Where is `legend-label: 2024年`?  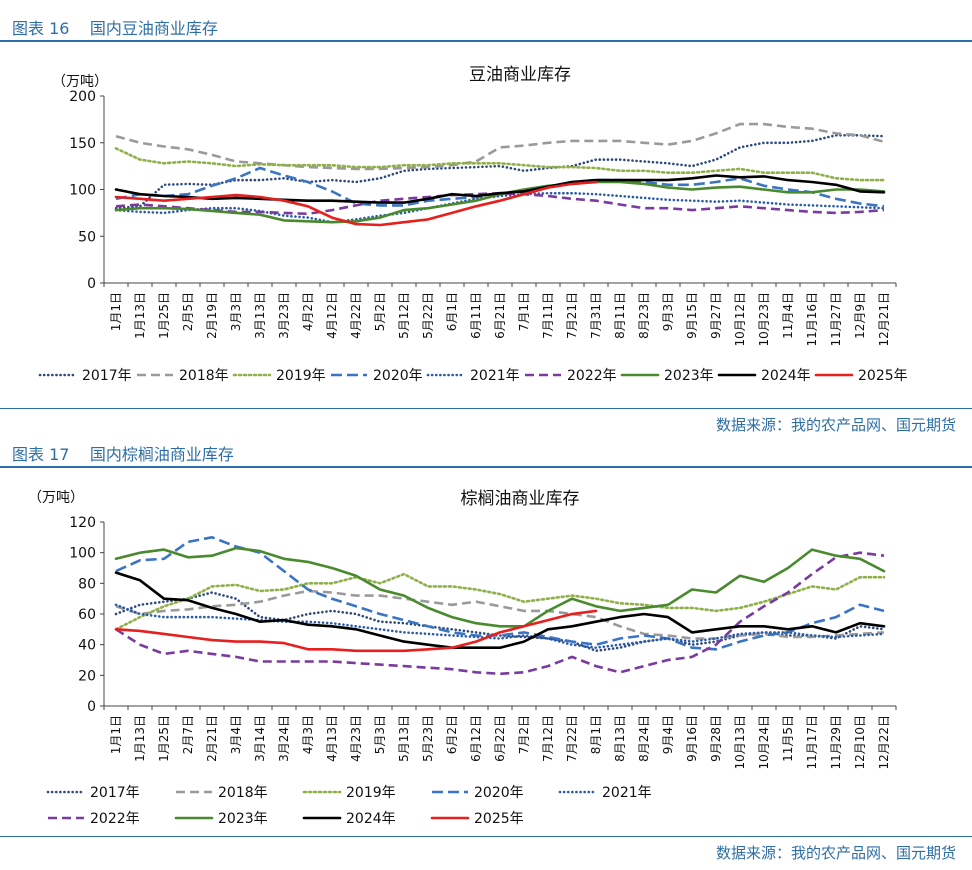
legend-label: 2024年 is located at coordinates (371, 819).